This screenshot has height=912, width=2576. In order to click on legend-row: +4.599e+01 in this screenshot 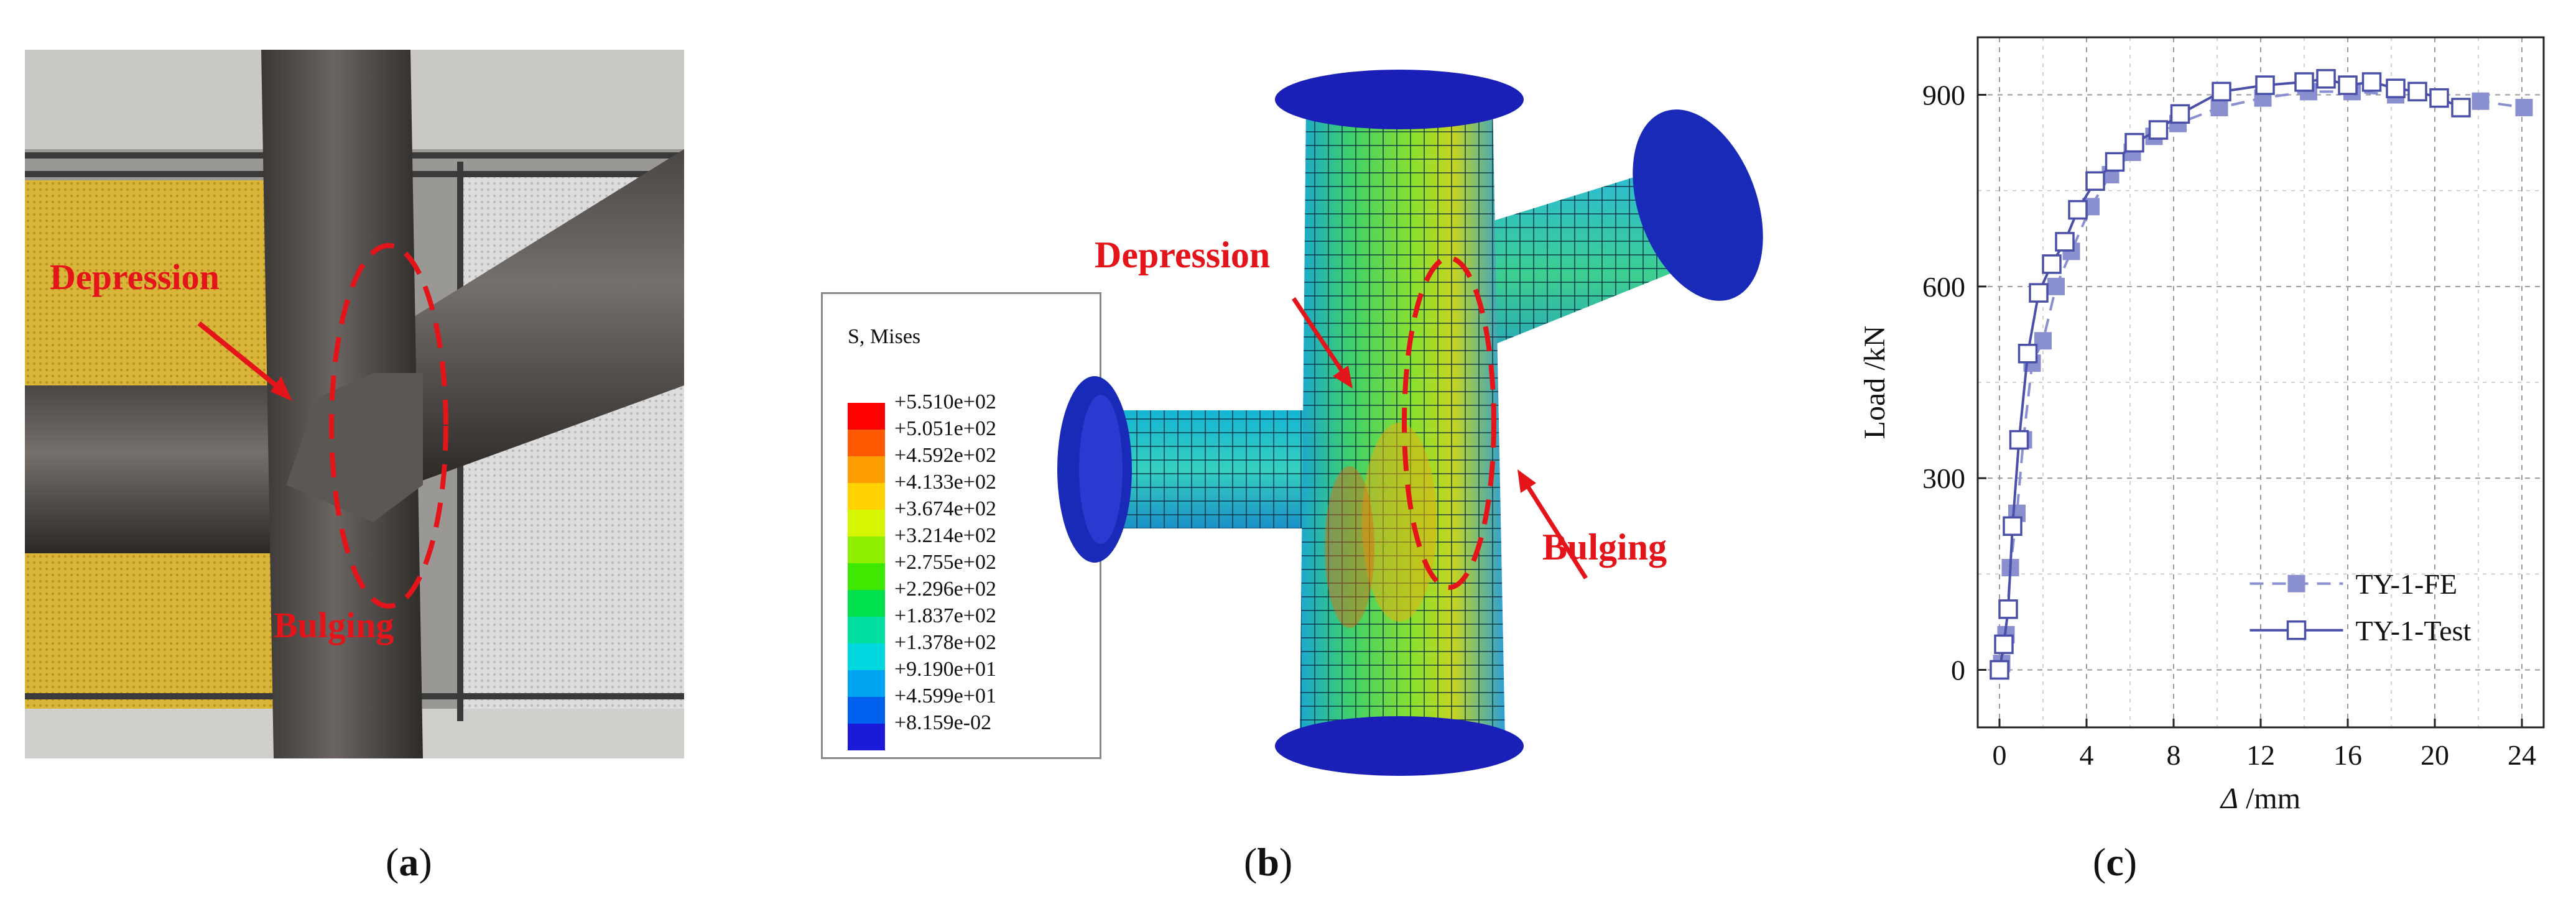, I will do `click(966, 704)`.